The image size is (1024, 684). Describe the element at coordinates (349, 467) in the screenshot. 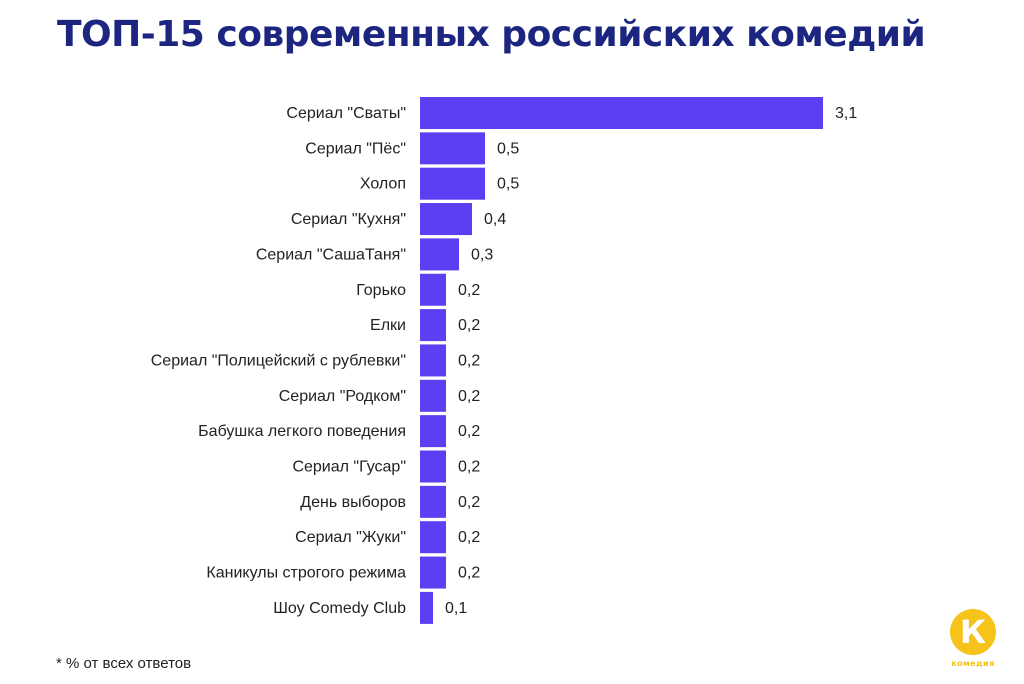

I see `category-label: Сериал "Гусар"` at that location.